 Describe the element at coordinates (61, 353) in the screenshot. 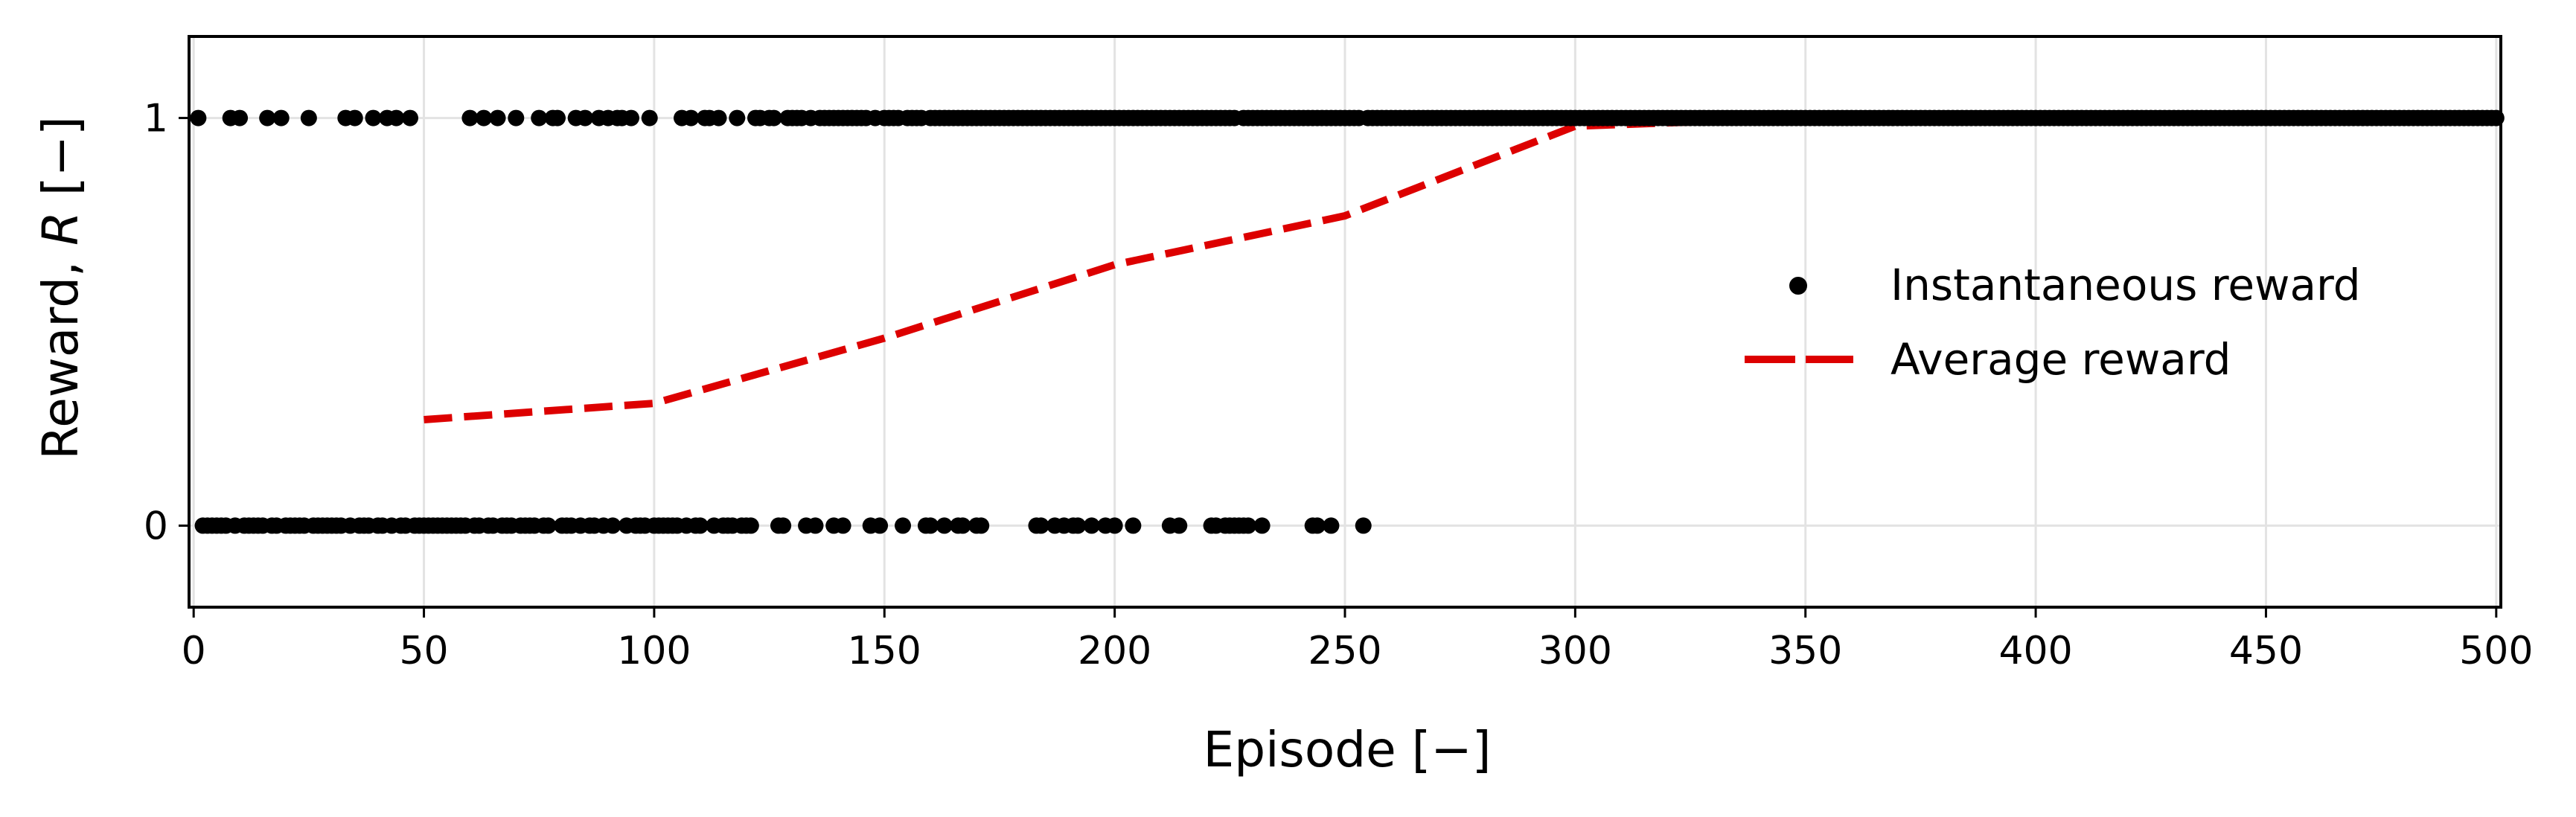

I see `y-axis-label-prefix: Reward,` at that location.